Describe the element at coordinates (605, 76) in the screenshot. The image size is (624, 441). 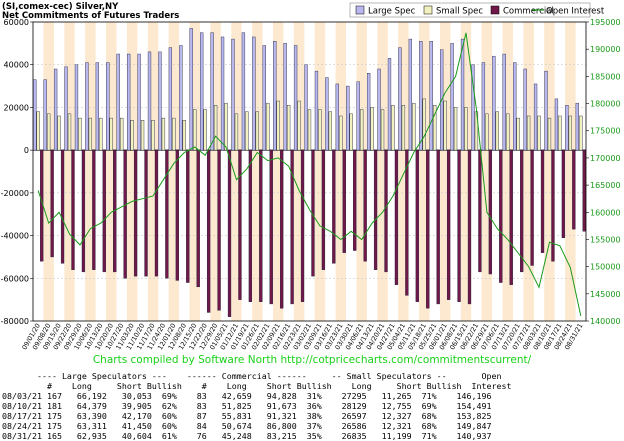
I see `y2-tick-label: 185000` at that location.